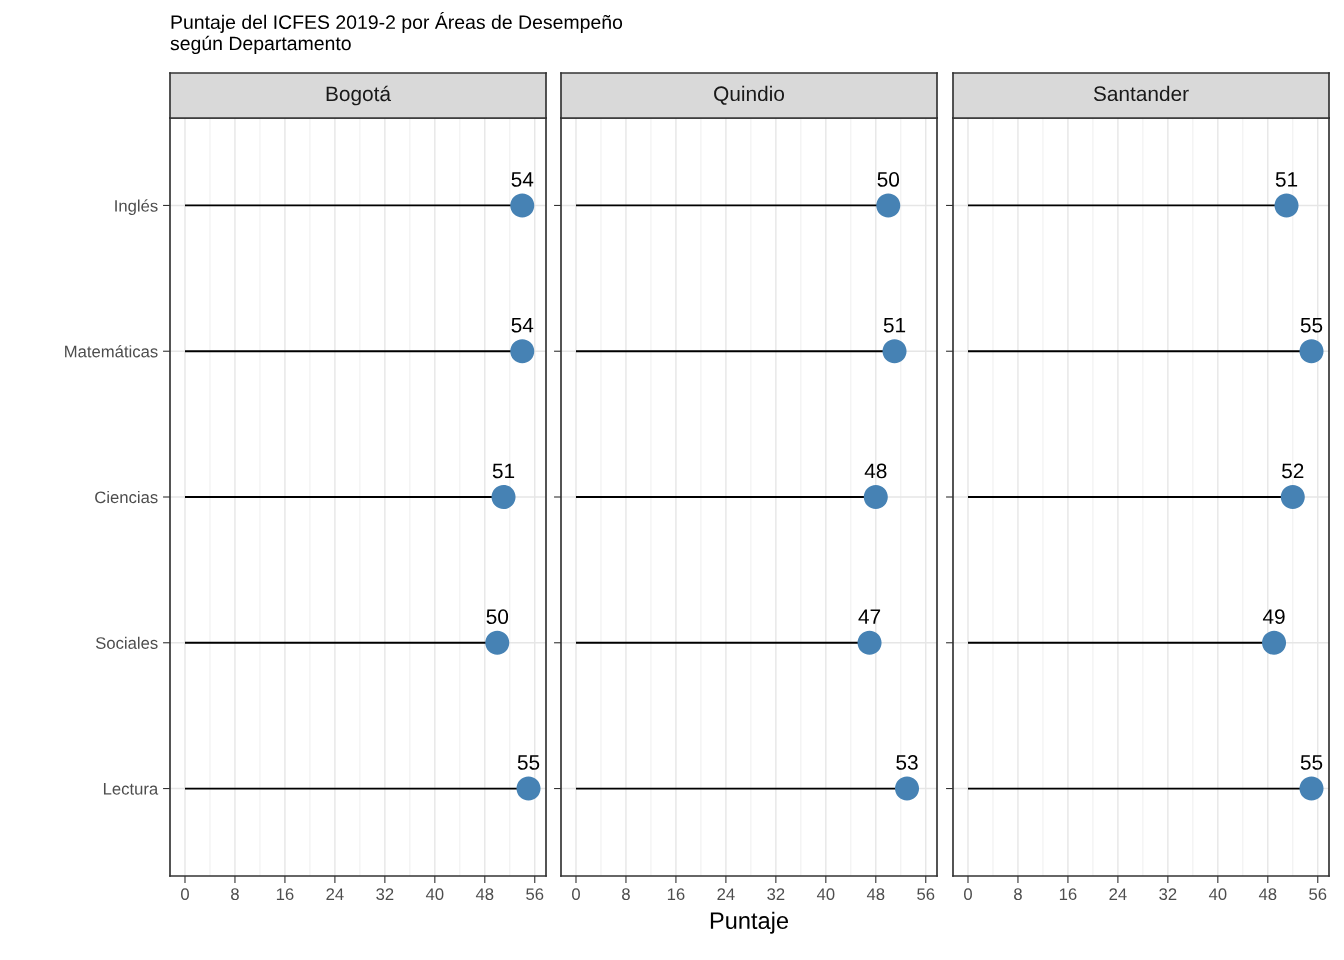 This screenshot has height=960, width=1344. What do you see at coordinates (869, 616) in the screenshot?
I see `data-label: 47` at bounding box center [869, 616].